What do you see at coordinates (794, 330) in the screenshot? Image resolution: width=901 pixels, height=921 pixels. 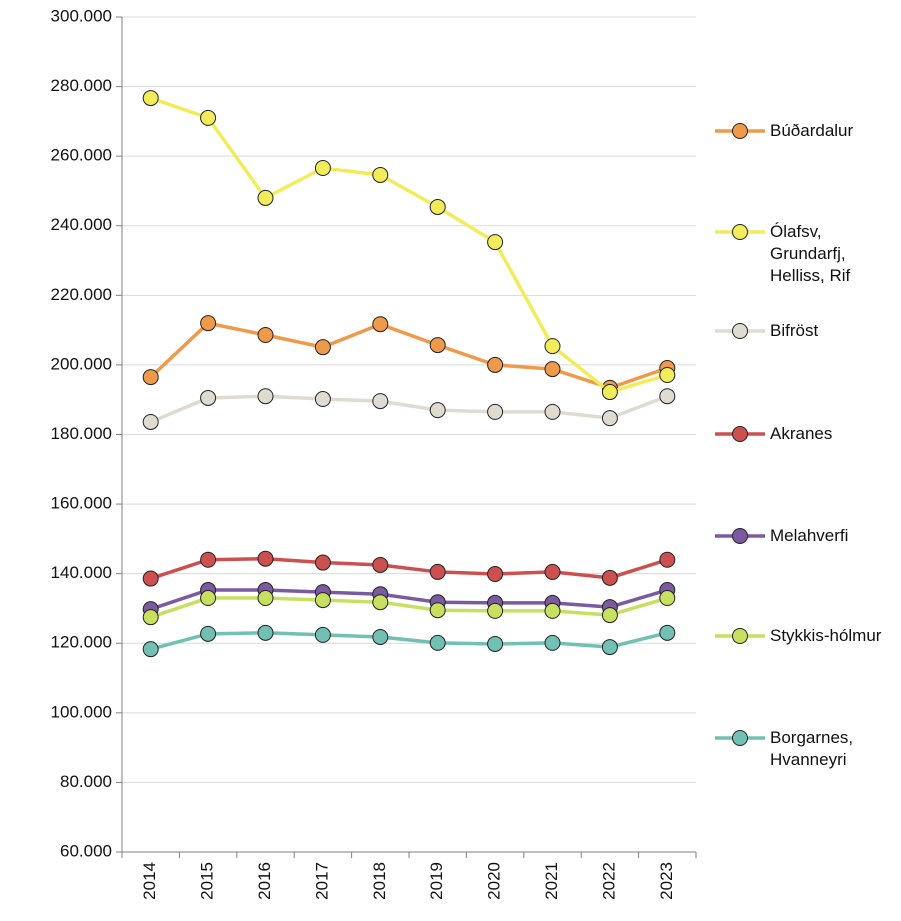 I see `legend-label: Bifröst` at bounding box center [794, 330].